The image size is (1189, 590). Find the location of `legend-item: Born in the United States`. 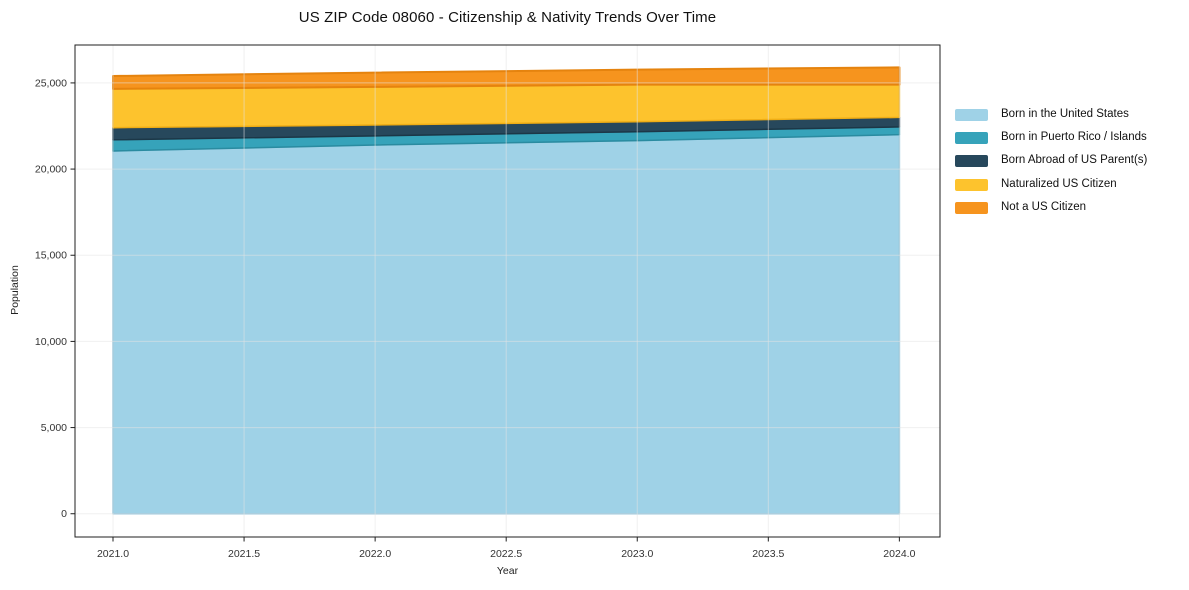

legend-item: Born in the United States is located at coordinates (1070, 114).